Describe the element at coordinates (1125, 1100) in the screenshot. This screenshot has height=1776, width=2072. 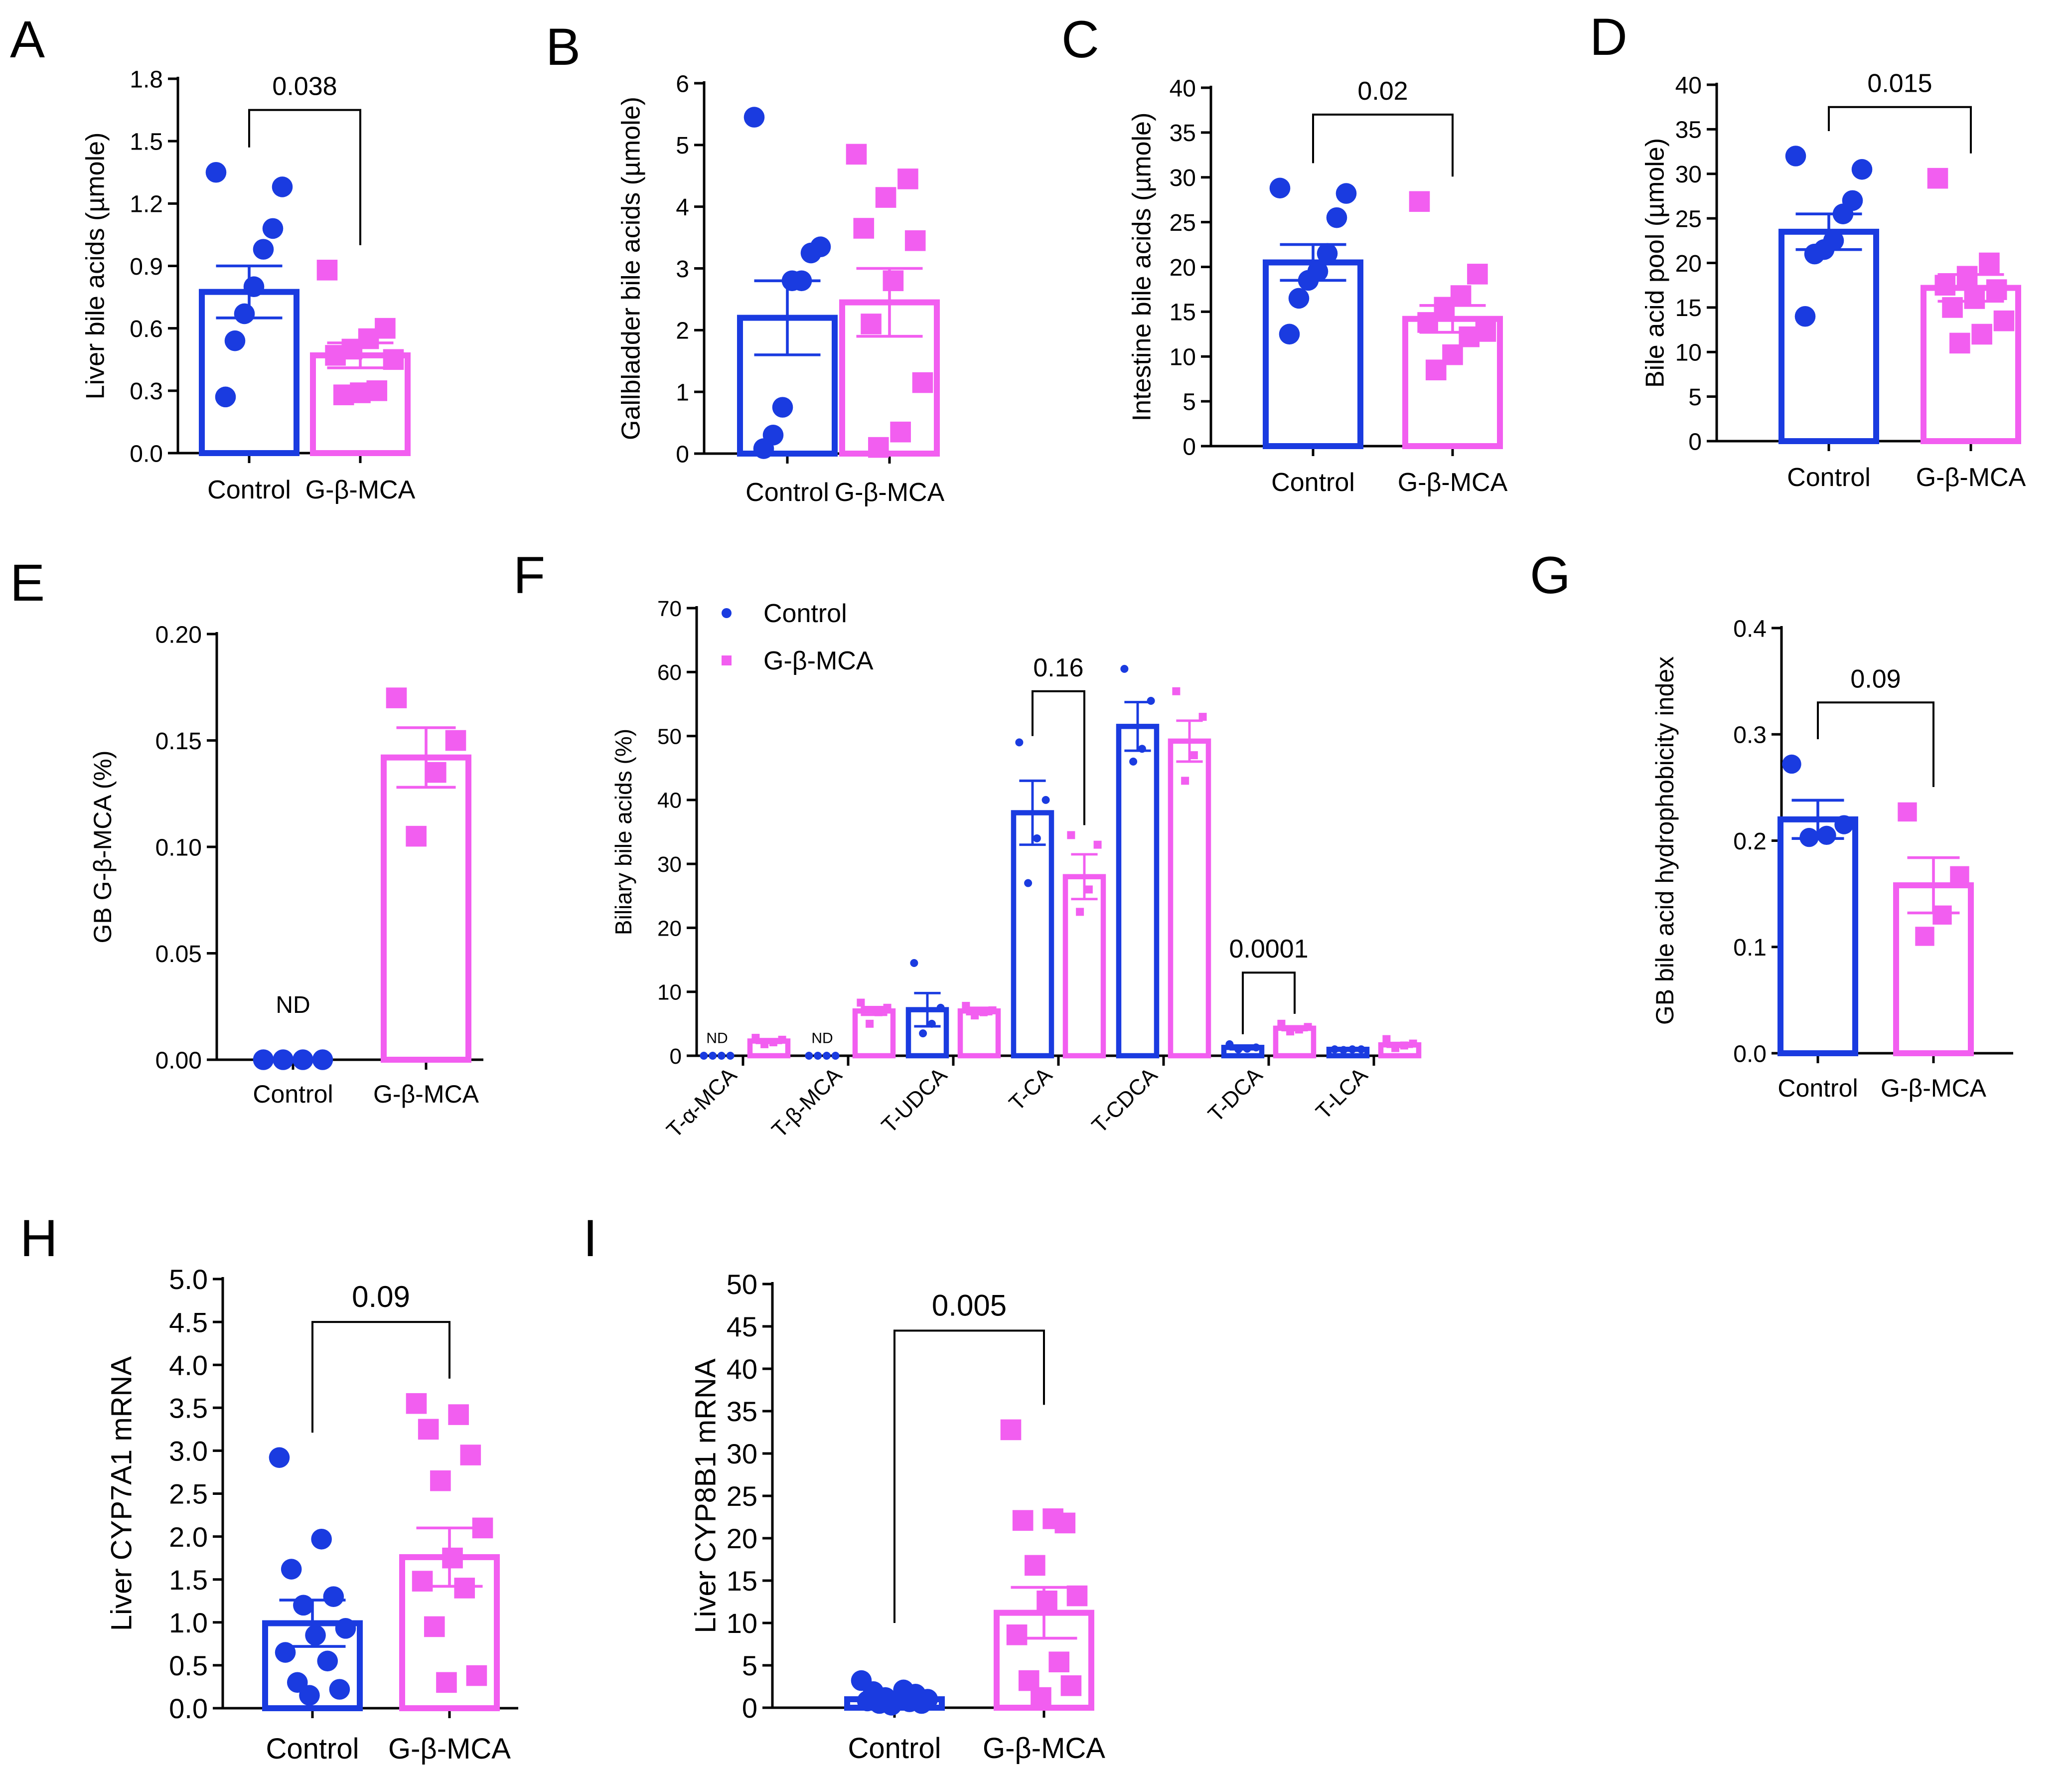
I see `x-tick-label: T-CDCA` at that location.